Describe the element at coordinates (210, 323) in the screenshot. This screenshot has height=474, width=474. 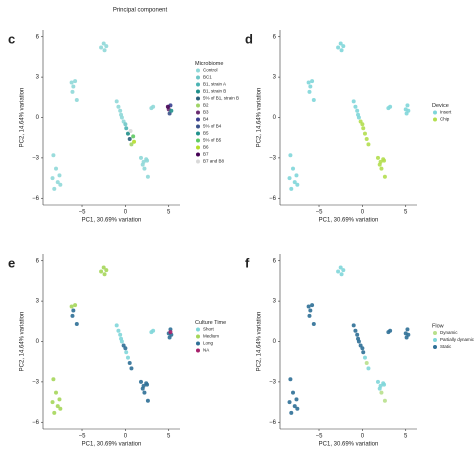
I see `legend-title: Culture Time` at that location.